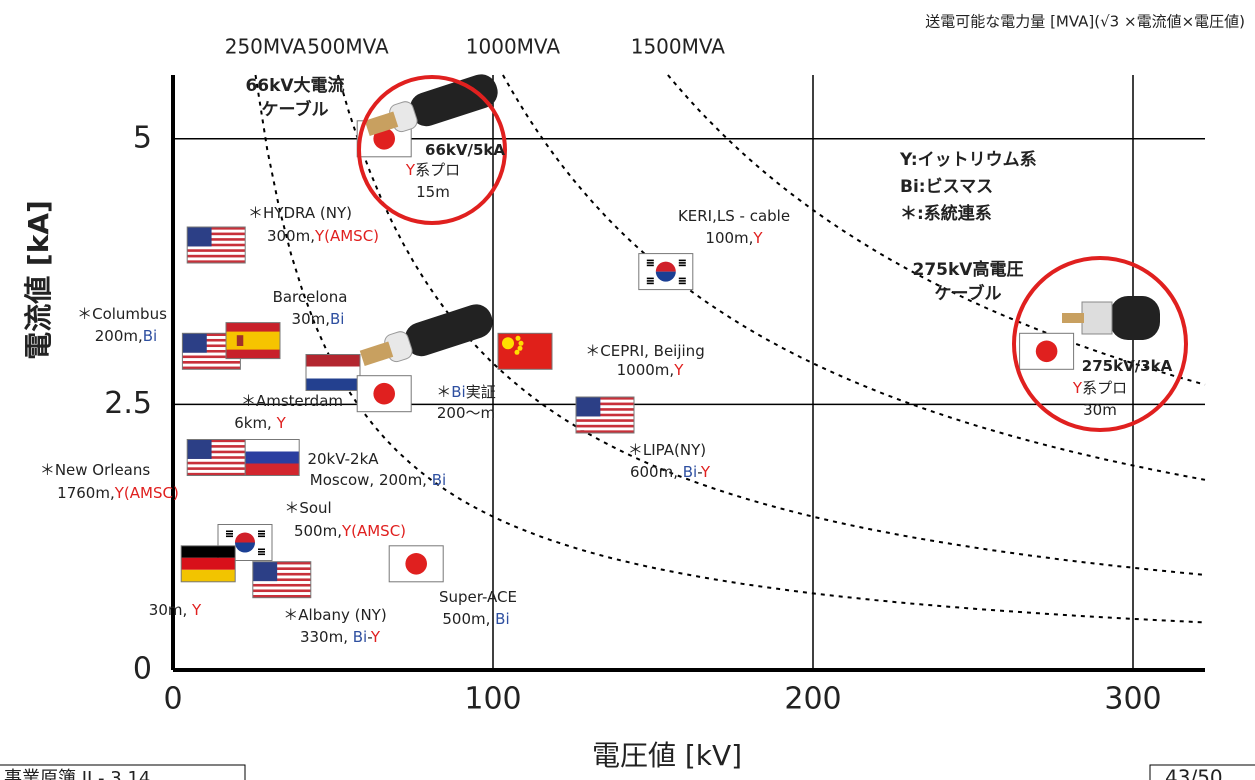 The image size is (1255, 780). I want to click on cable-body, so click(1135, 318).